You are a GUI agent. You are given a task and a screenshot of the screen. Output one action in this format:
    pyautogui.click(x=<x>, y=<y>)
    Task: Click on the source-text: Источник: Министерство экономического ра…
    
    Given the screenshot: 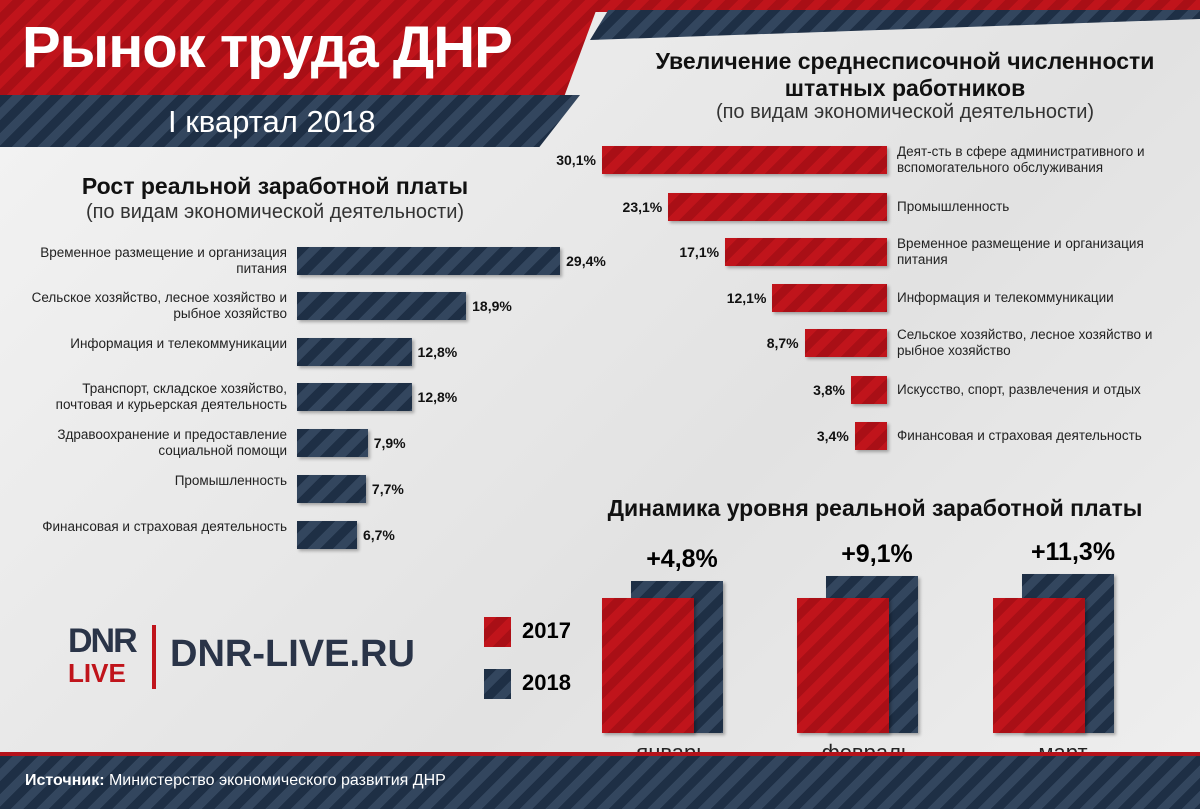 What is the action you would take?
    pyautogui.click(x=235, y=781)
    